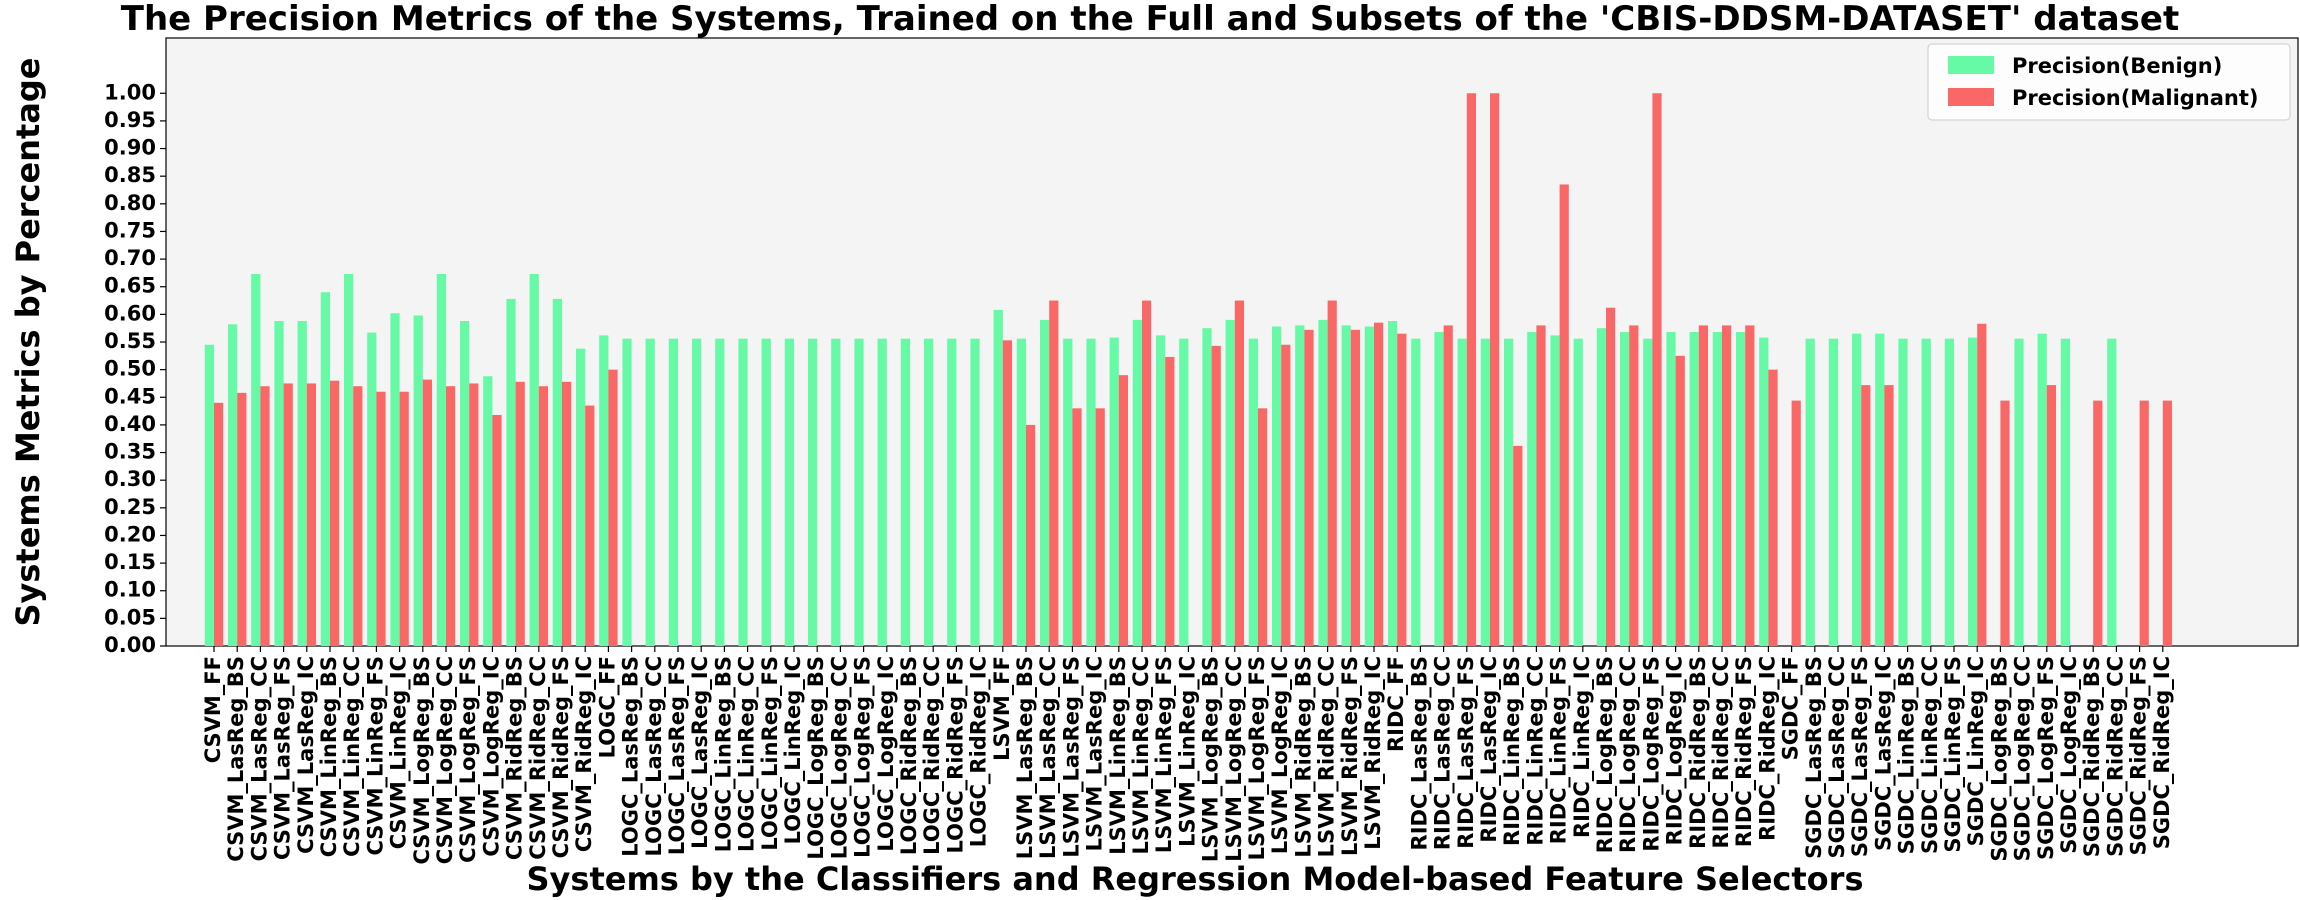  Describe the element at coordinates (130, 590) in the screenshot. I see `y-tick-label: 0.10` at that location.